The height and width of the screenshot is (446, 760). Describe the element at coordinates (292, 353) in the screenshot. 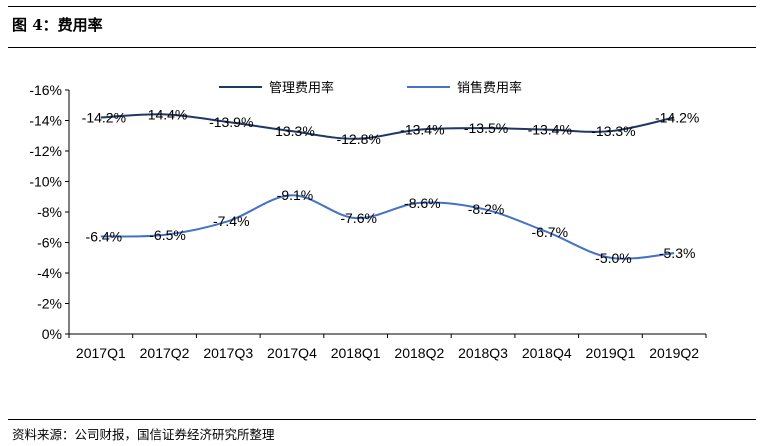

I see `x-tick-label: 2017Q4` at that location.